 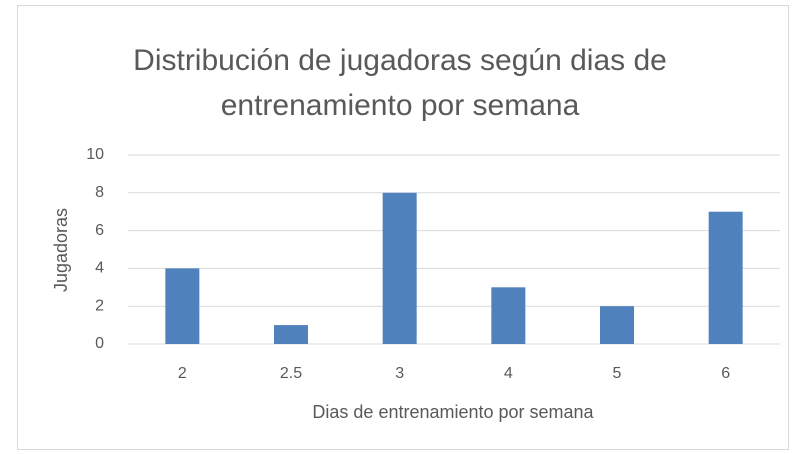 What do you see at coordinates (99, 268) in the screenshot?
I see `y-tick-label: 4` at bounding box center [99, 268].